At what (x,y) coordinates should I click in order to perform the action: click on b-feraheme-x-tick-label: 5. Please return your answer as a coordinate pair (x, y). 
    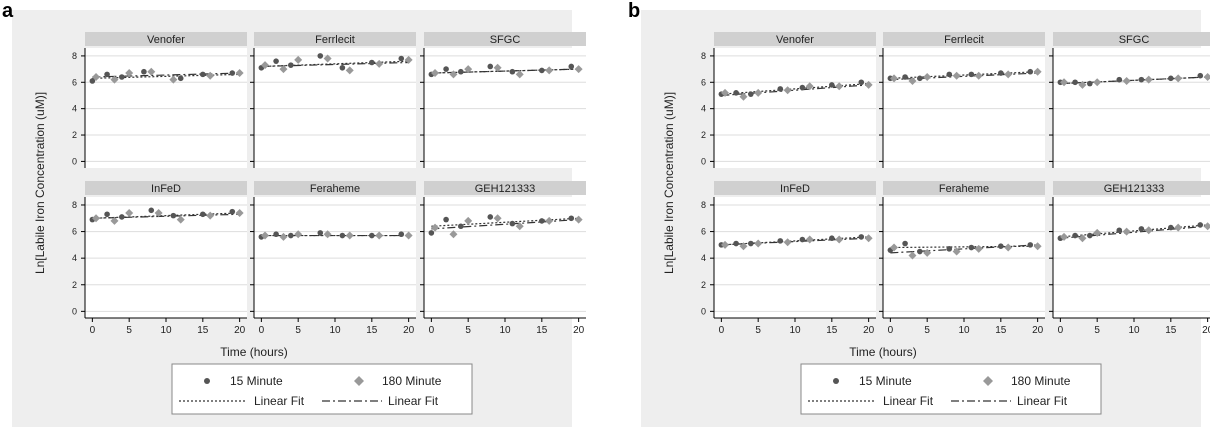
    Looking at the image, I should click on (927, 330).